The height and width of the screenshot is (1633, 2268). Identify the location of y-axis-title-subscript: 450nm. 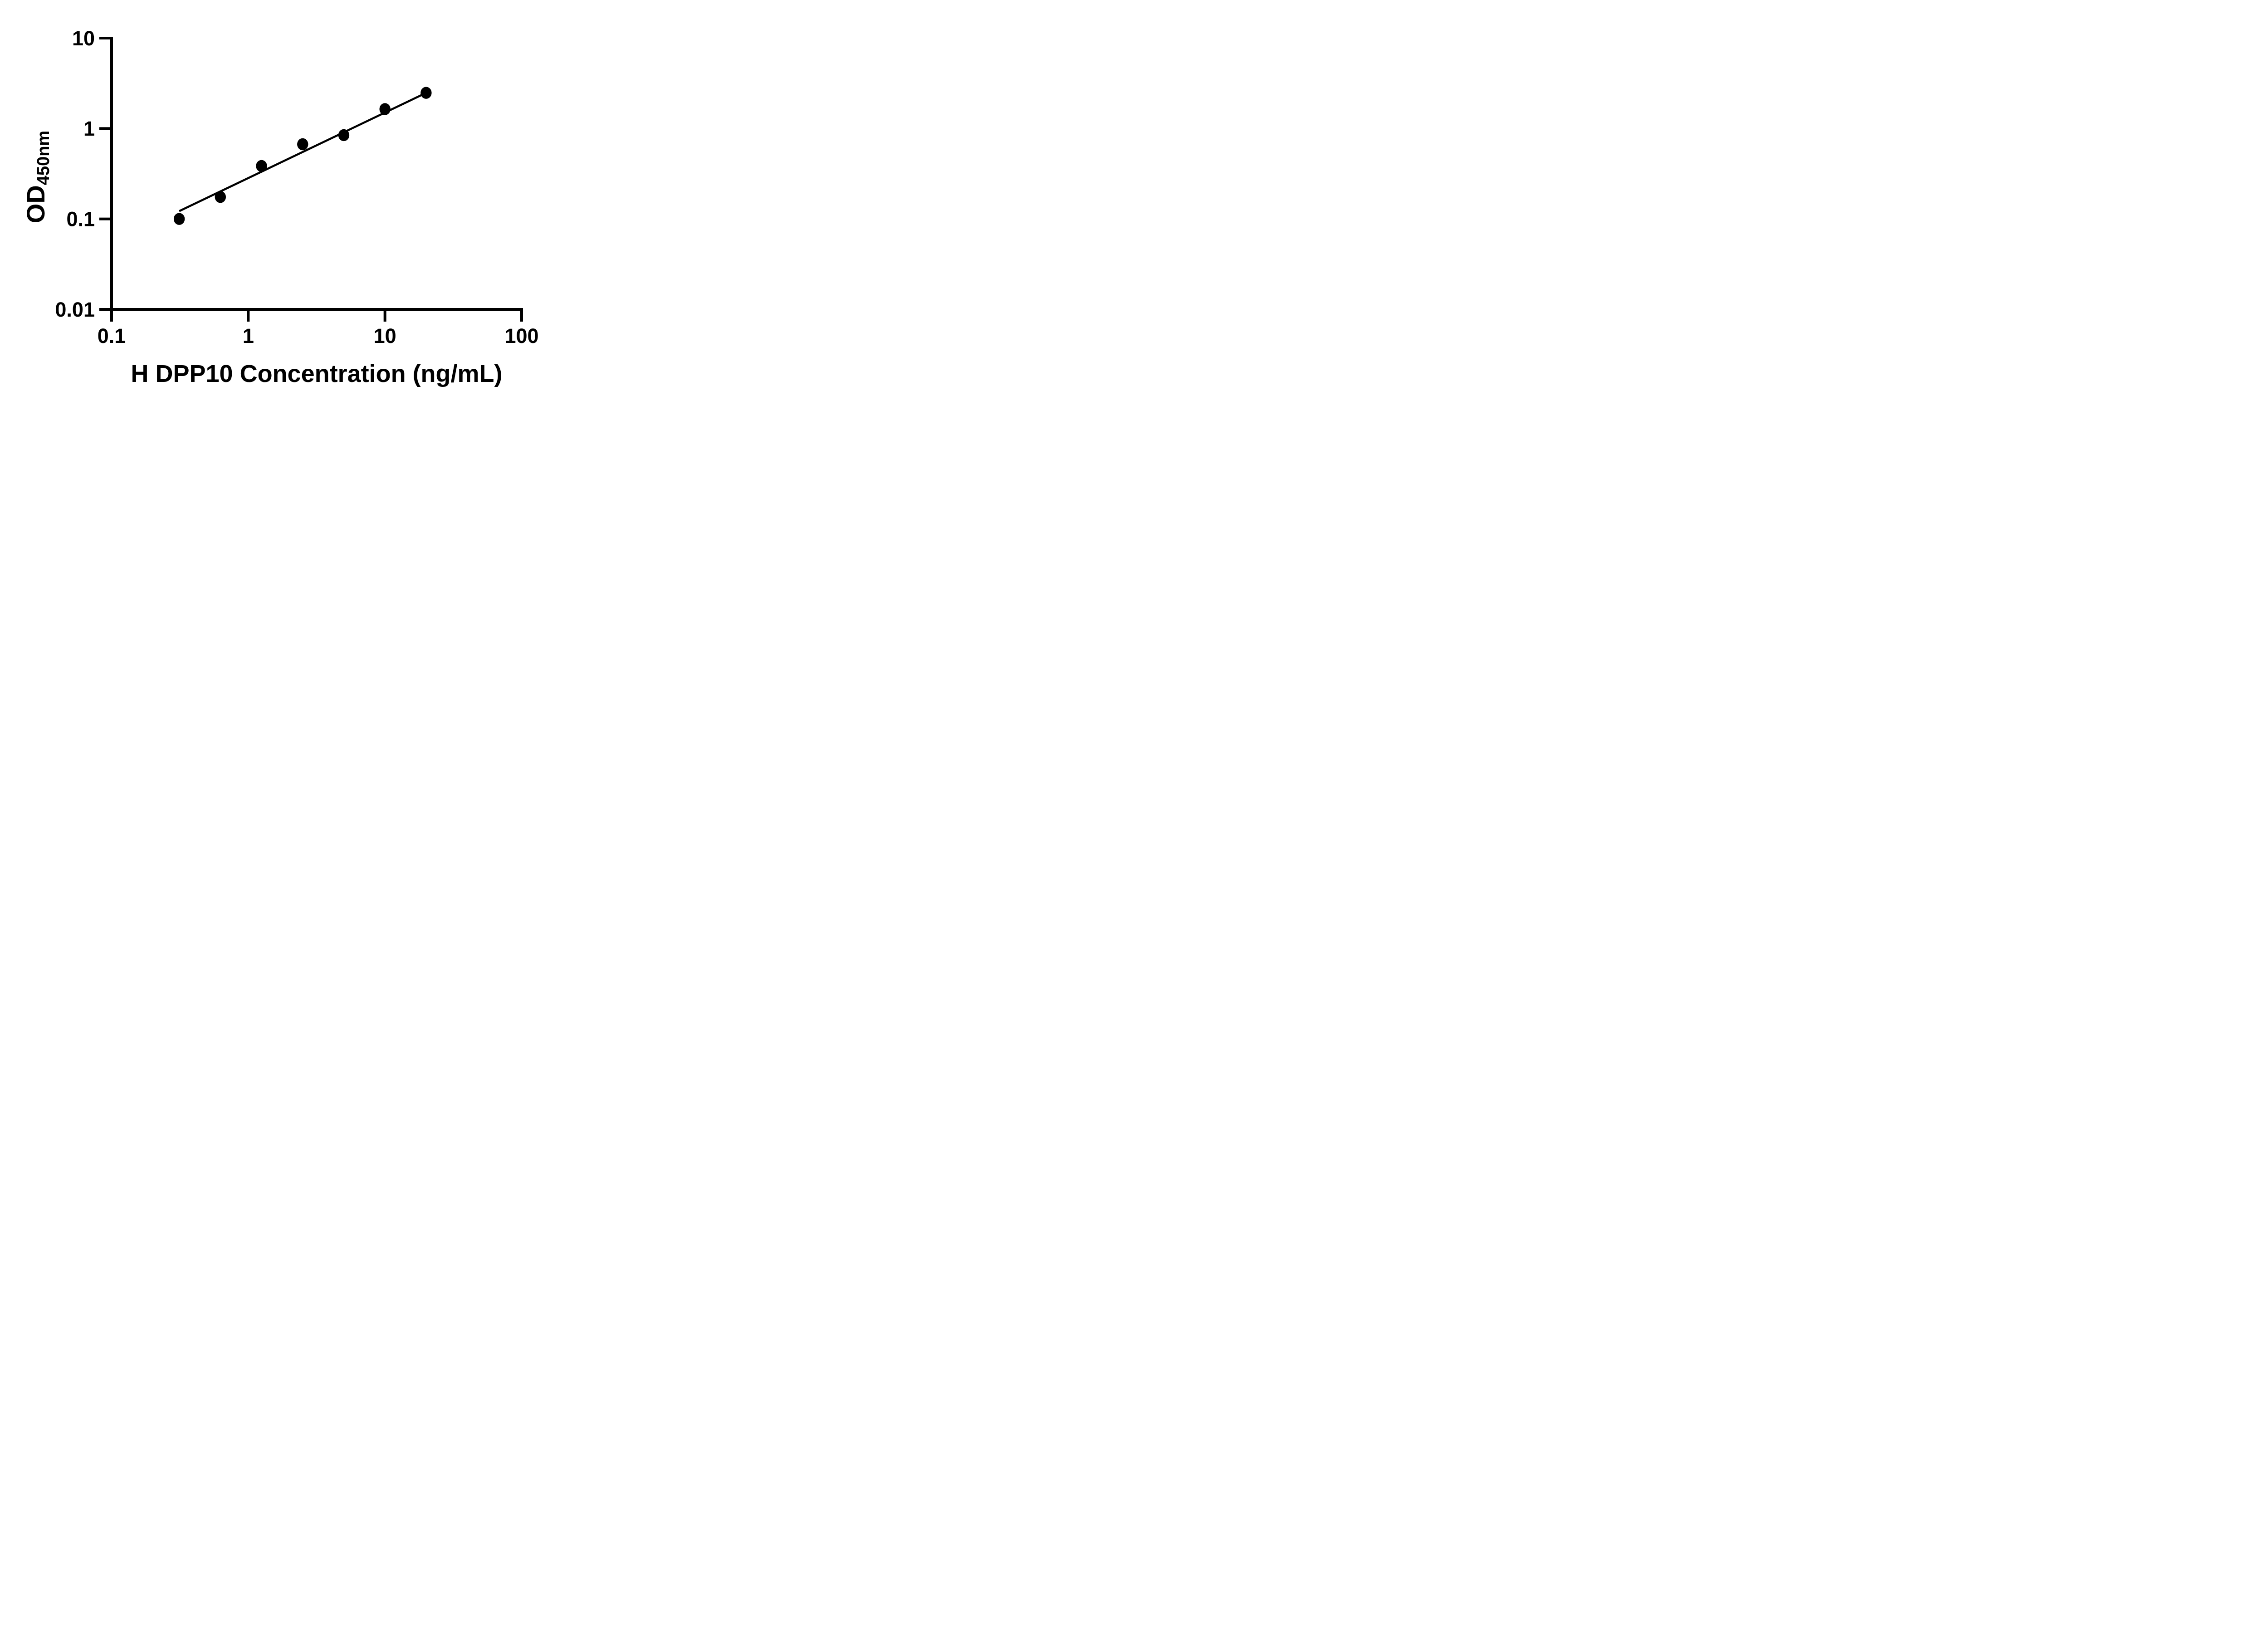
(44, 158).